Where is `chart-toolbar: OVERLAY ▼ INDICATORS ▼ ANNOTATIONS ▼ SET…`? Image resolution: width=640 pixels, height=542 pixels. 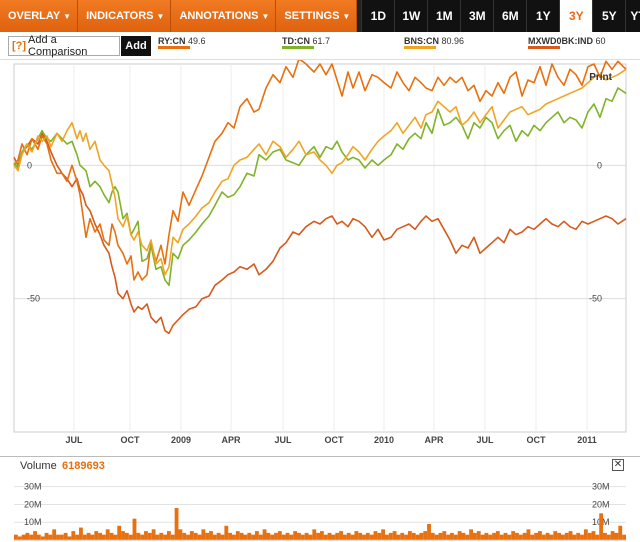
chart-toolbar: OVERLAY ▼ INDICATORS ▼ ANNOTATIONS ▼ SET… is located at coordinates (320, 16).